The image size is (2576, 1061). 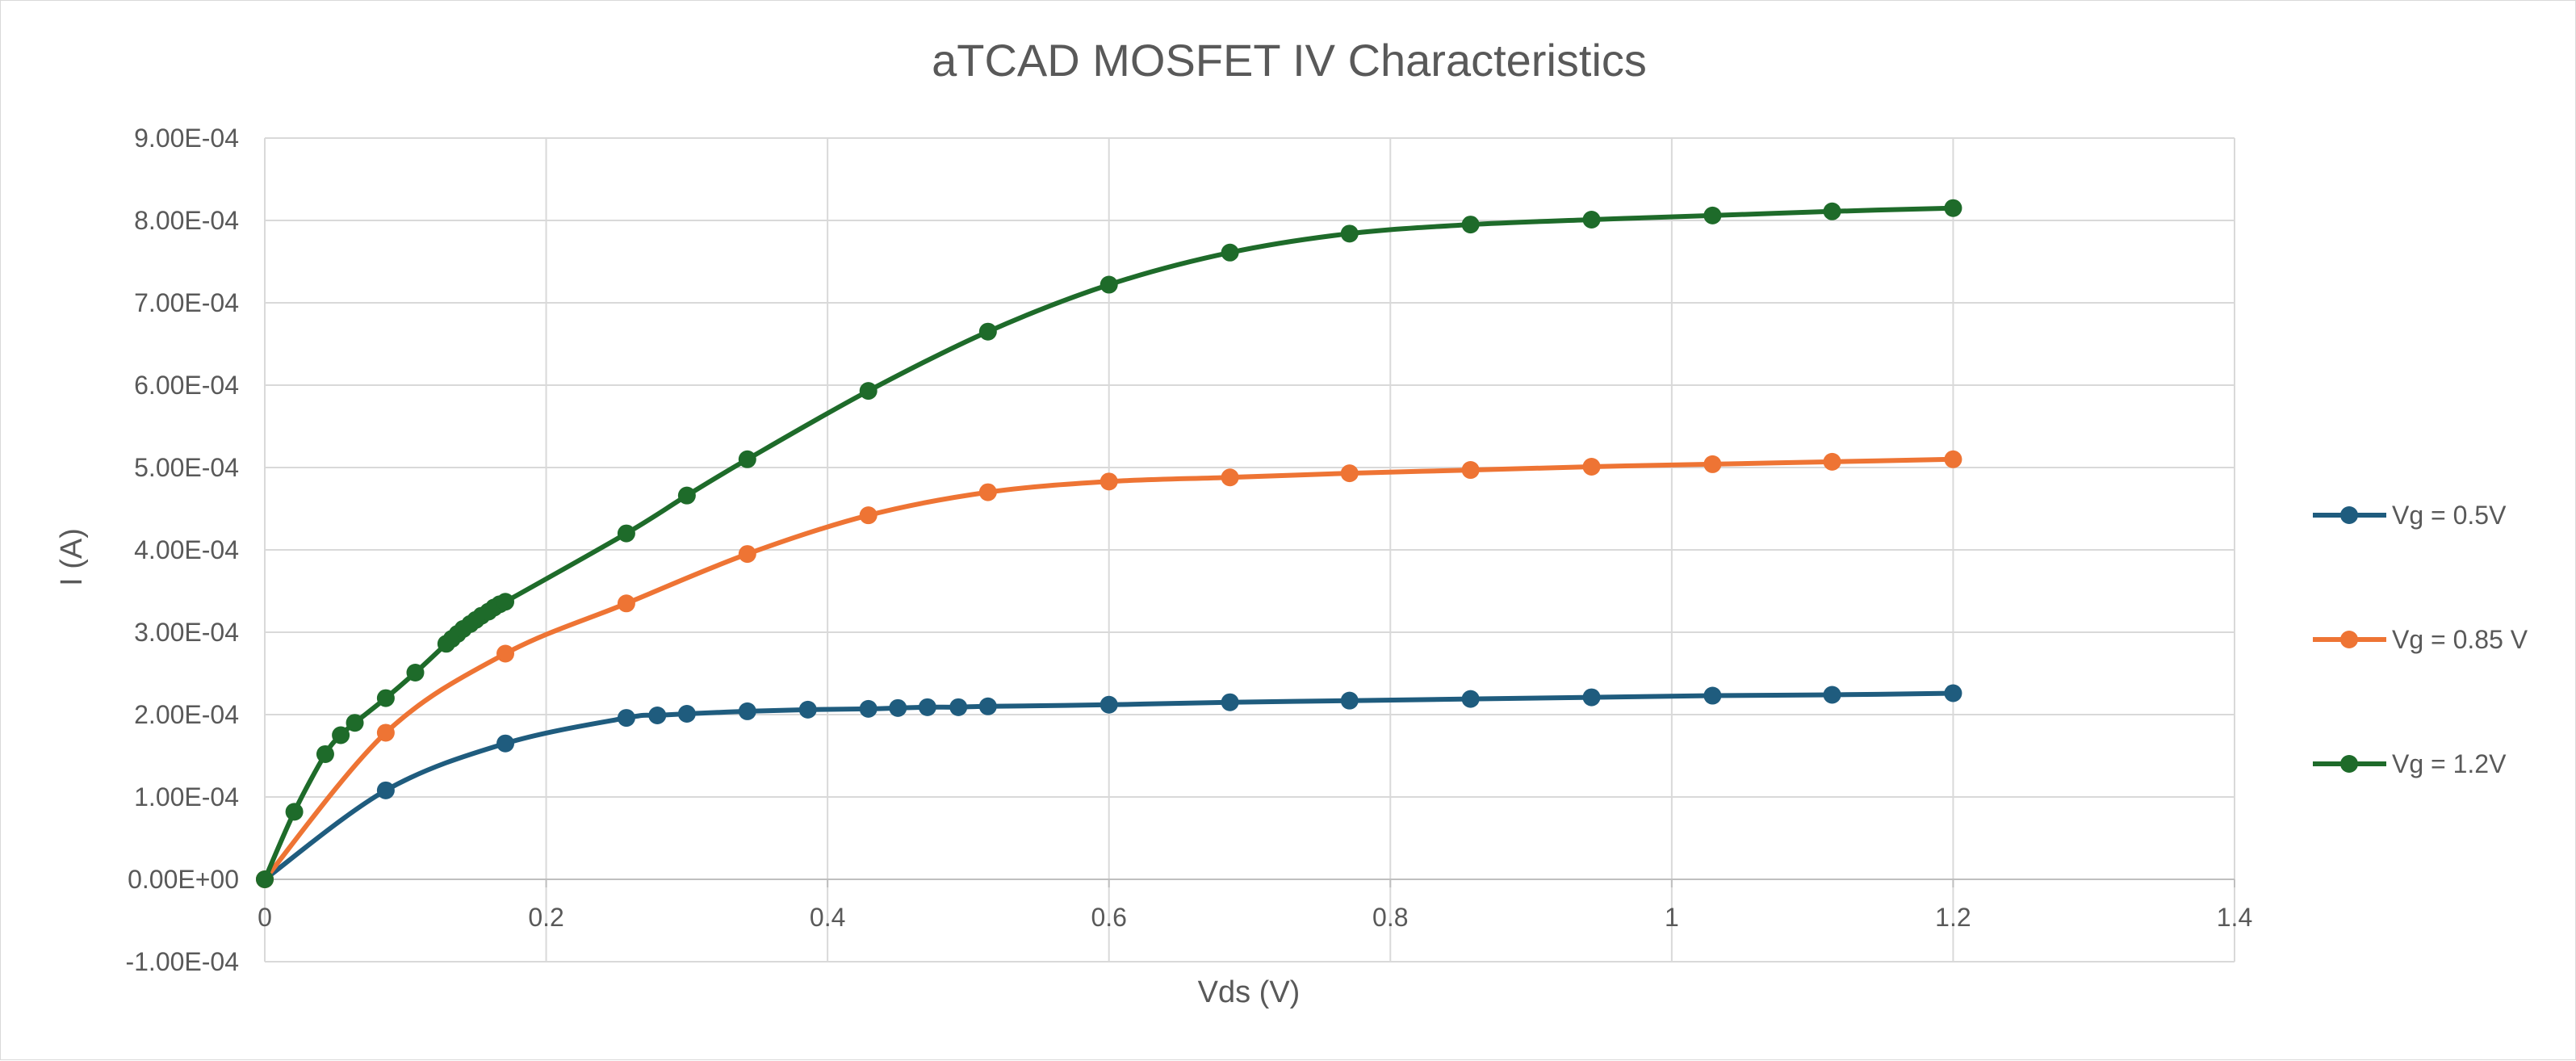 I want to click on x-tick-label: 0.8, so click(x=1390, y=917).